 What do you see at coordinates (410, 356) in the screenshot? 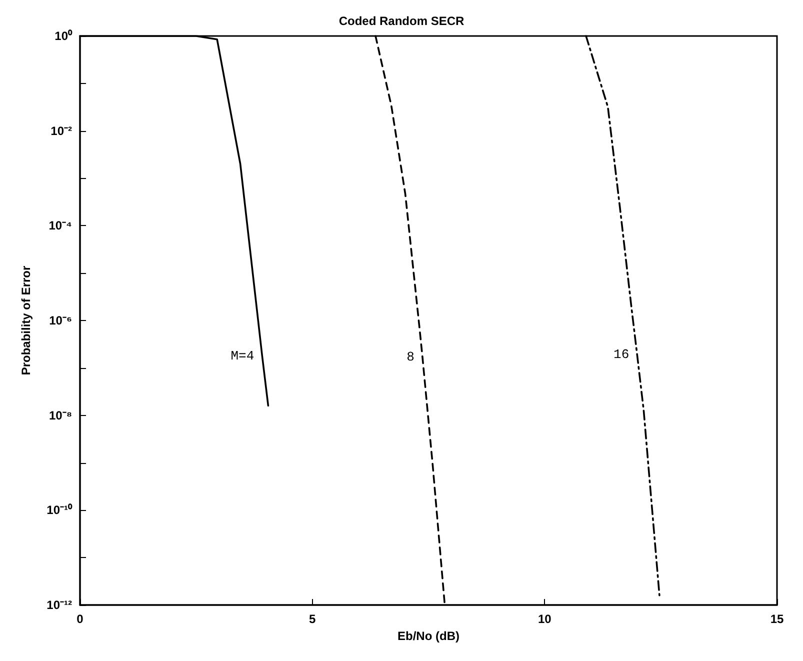
I see `annotation: 8` at bounding box center [410, 356].